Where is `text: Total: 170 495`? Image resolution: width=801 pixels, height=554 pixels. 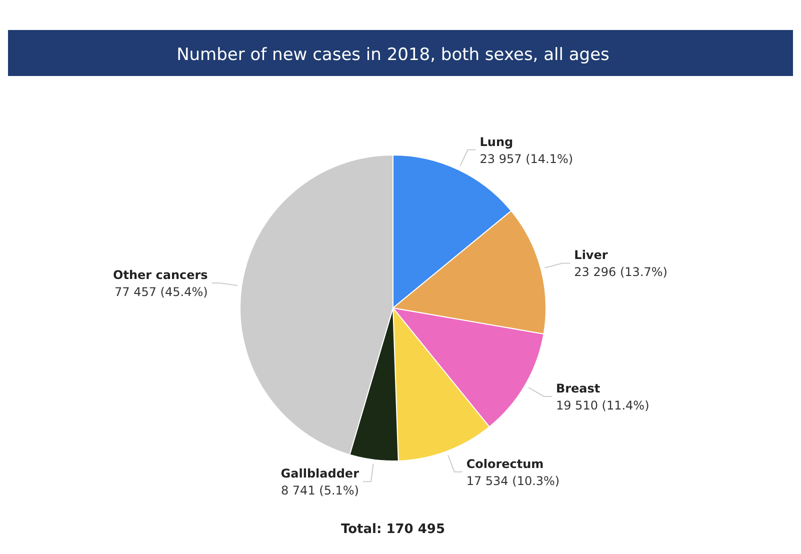 text: Total: 170 495 is located at coordinates (393, 529).